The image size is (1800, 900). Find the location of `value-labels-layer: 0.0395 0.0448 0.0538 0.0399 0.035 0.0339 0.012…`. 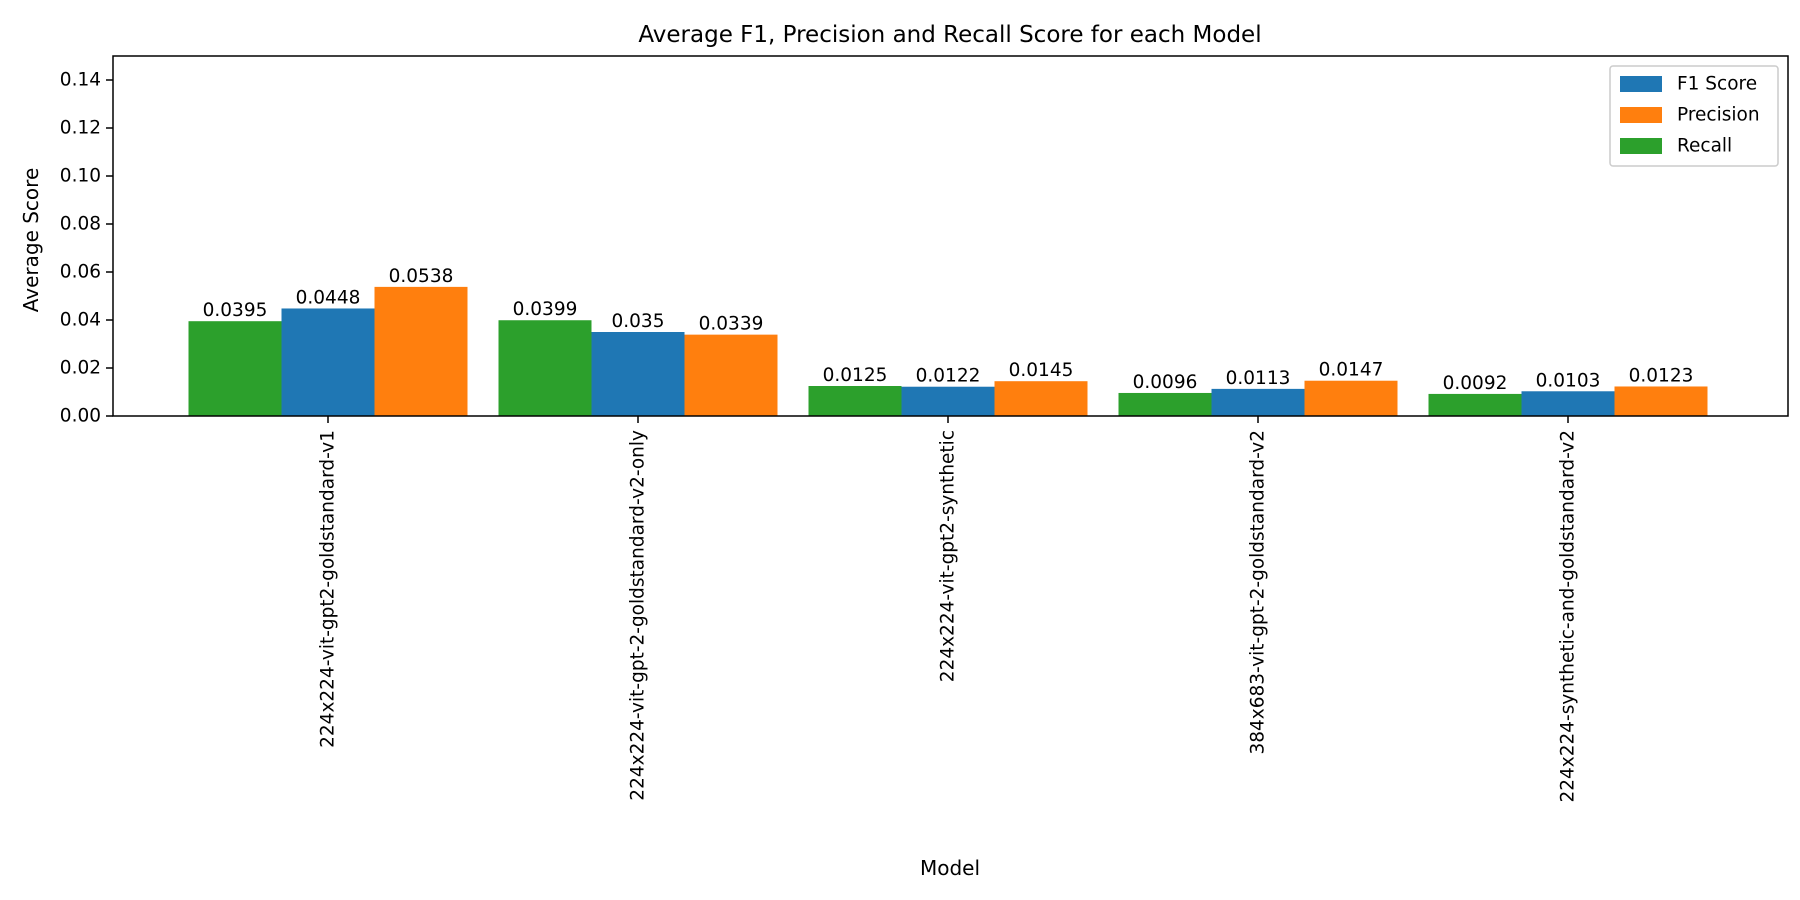

value-labels-layer: 0.0395 0.0448 0.0538 0.0399 0.035 0.0339 0.012… is located at coordinates (948, 330).